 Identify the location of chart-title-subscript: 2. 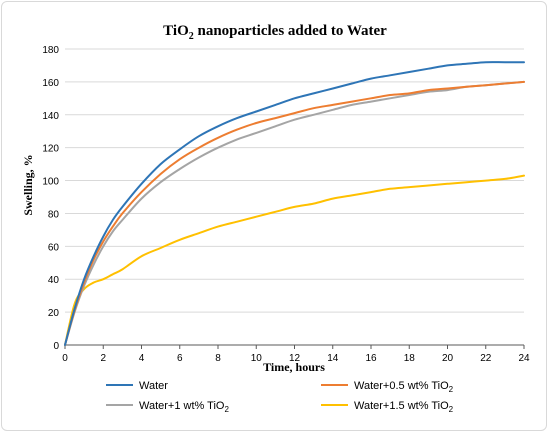
(191, 36).